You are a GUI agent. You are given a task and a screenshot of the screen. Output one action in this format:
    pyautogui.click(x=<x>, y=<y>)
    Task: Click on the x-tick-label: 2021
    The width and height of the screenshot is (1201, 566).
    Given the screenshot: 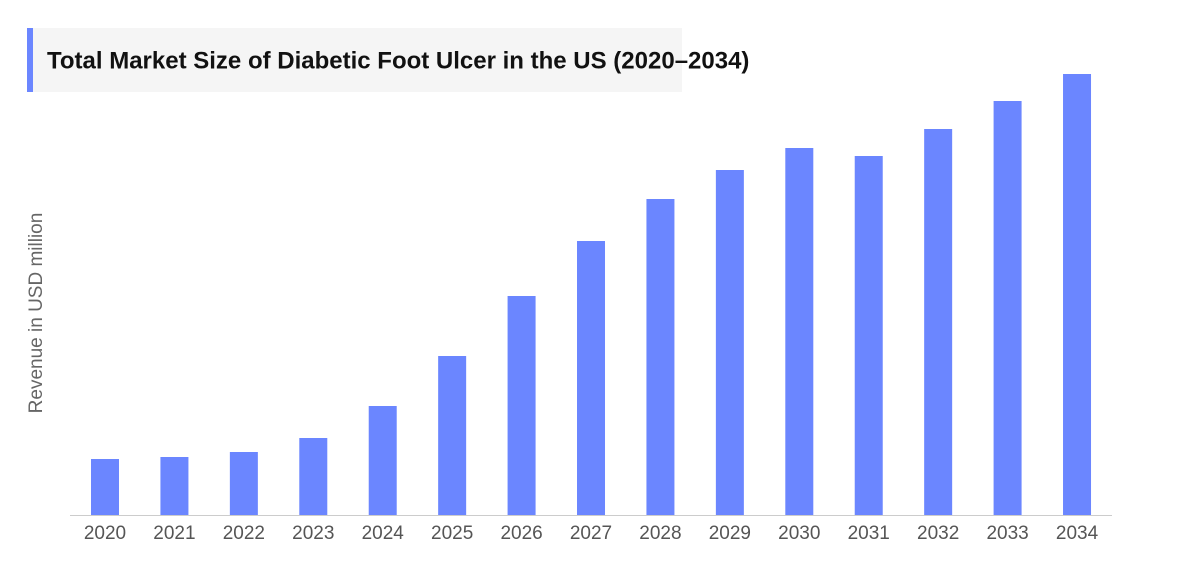 What is the action you would take?
    pyautogui.click(x=174, y=533)
    